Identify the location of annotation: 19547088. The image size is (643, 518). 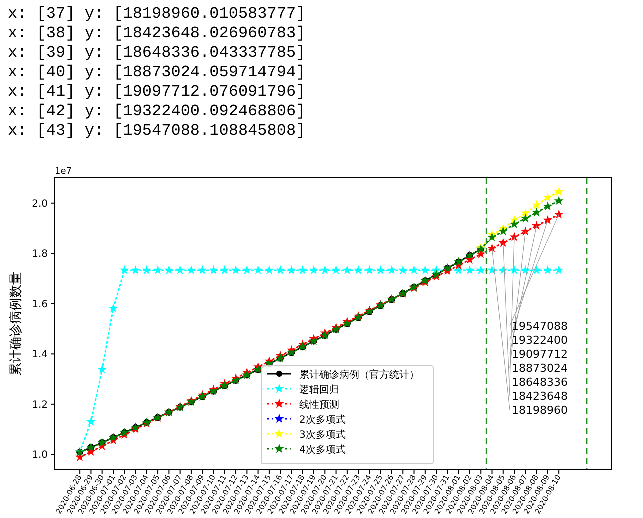
(540, 326).